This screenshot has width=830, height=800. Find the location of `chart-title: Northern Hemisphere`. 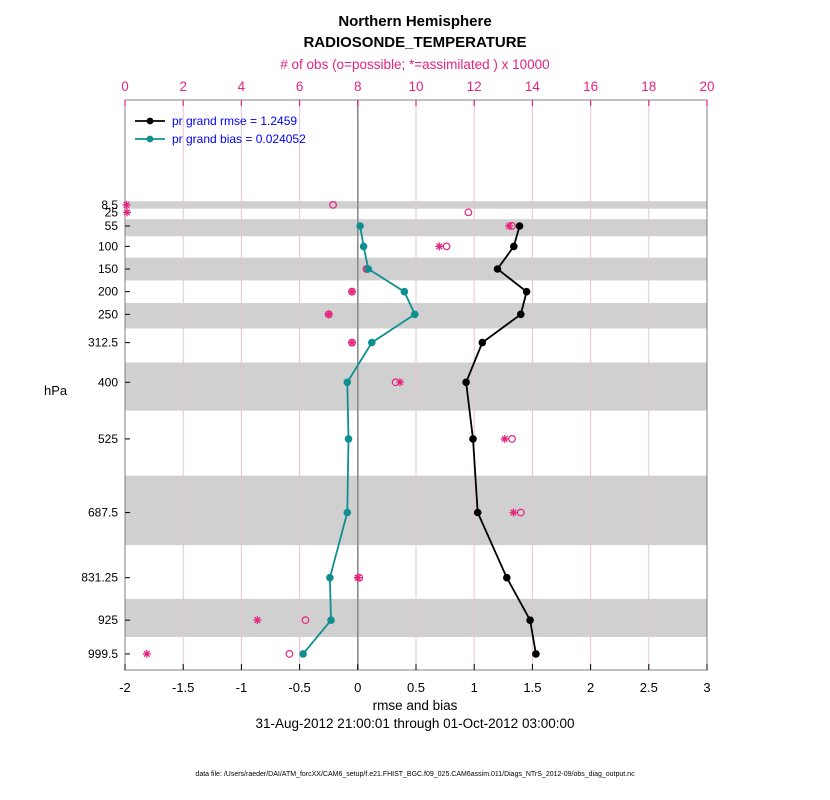

chart-title: Northern Hemisphere is located at coordinates (415, 21).